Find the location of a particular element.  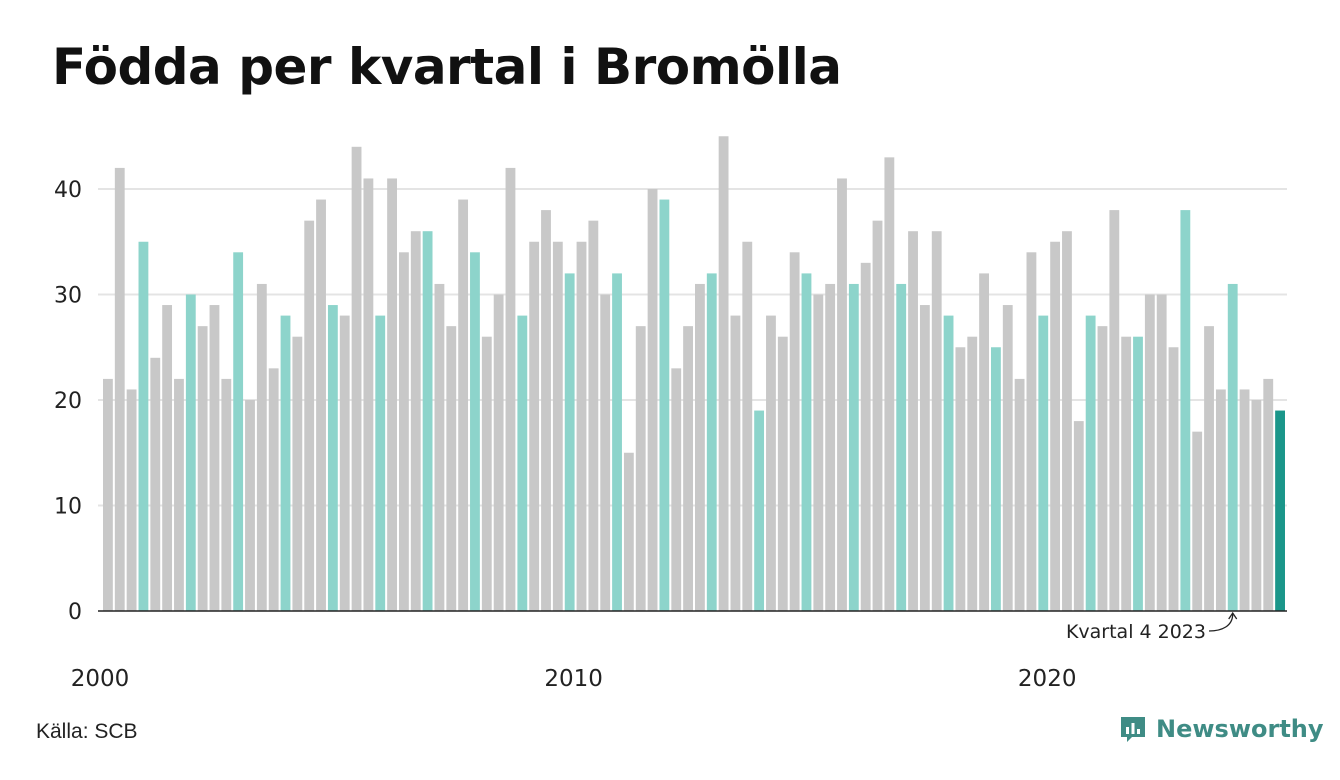

page-title: Födda per kvartal i Bromölla is located at coordinates (447, 67).